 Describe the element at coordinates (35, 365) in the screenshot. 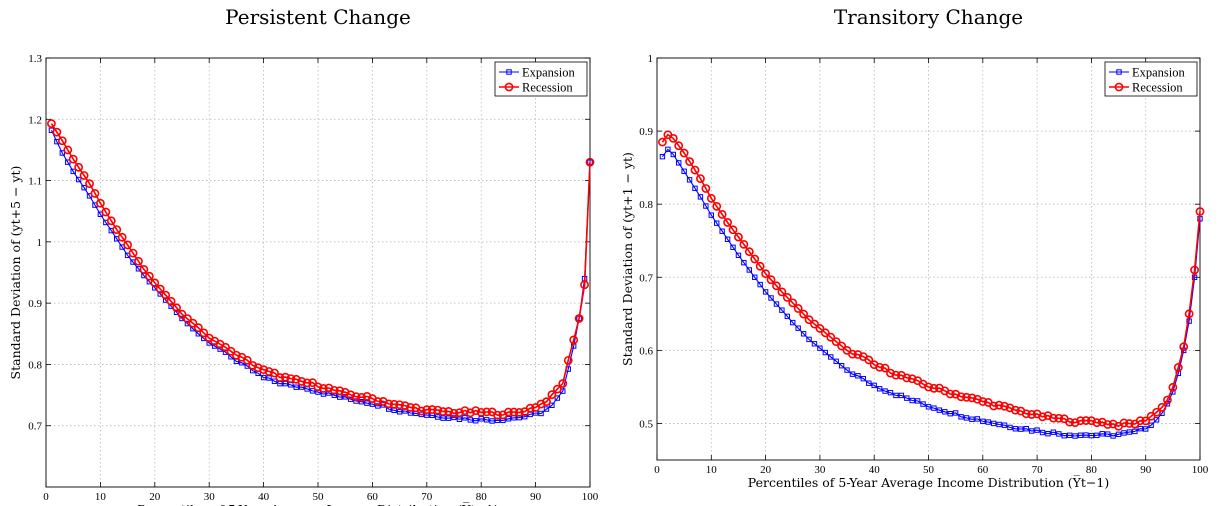

I see `y-tick-label: 0.8` at that location.